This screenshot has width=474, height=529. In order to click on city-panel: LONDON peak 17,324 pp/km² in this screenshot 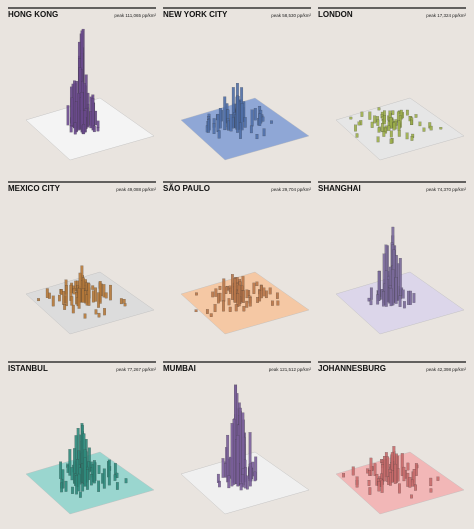, I will do `click(392, 84)`.